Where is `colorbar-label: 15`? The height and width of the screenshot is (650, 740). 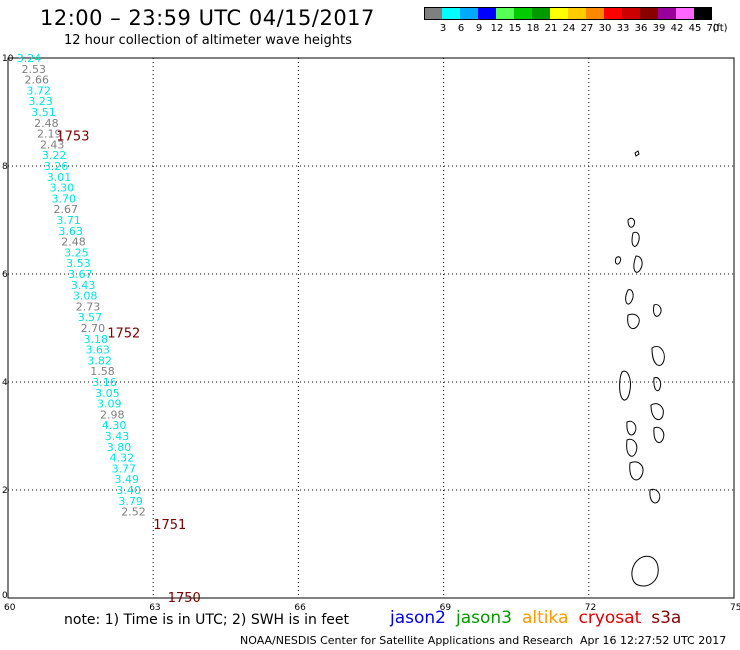 colorbar-label: 15 is located at coordinates (515, 28).